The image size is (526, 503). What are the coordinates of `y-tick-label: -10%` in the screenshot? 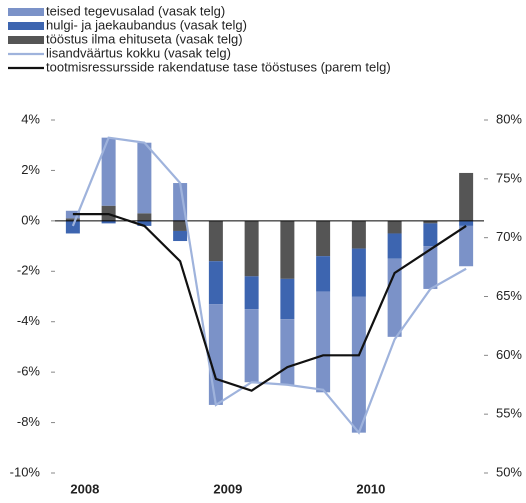 It's located at (25, 471).